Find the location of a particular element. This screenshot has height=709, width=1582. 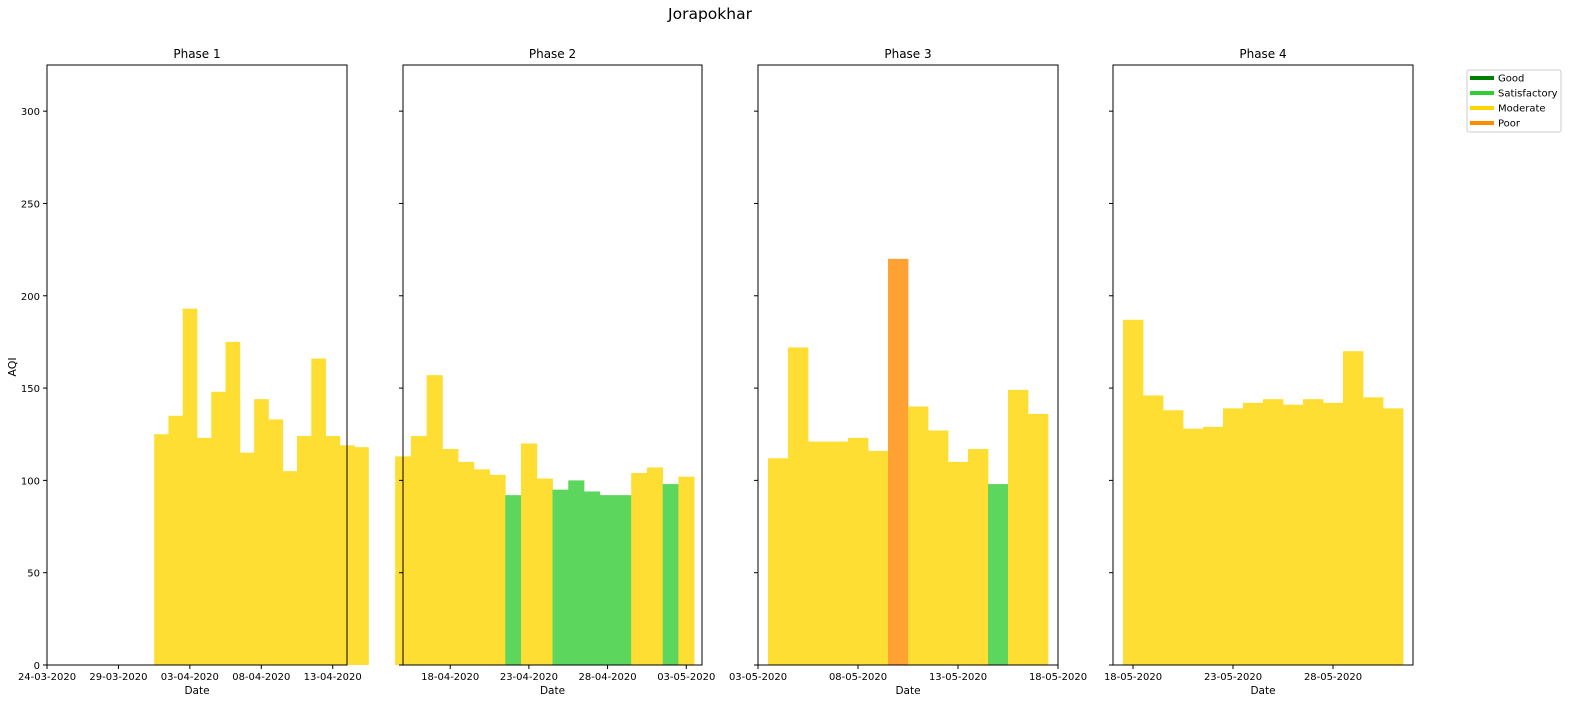

x-tick-label: 13-04-2020 is located at coordinates (333, 677).